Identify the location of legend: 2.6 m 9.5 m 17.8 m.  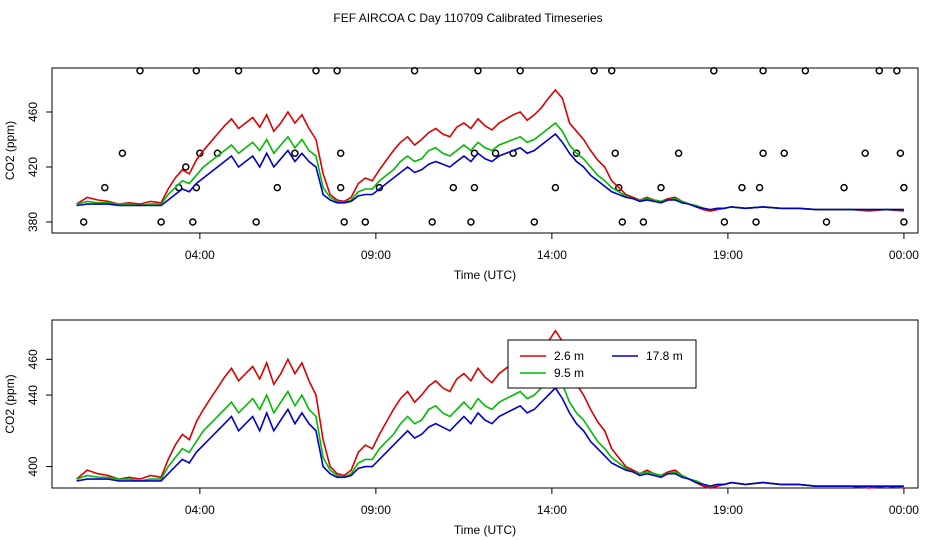
(602, 364).